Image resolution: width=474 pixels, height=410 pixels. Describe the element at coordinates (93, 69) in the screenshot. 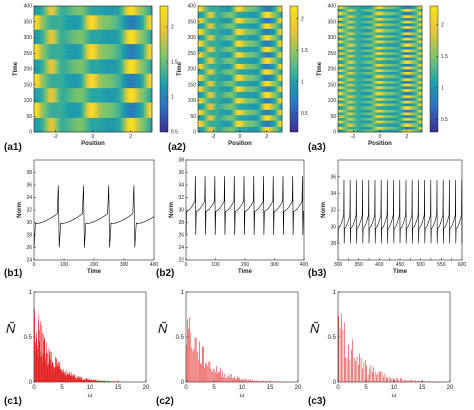

I see `heatmap-cells-a1` at that location.